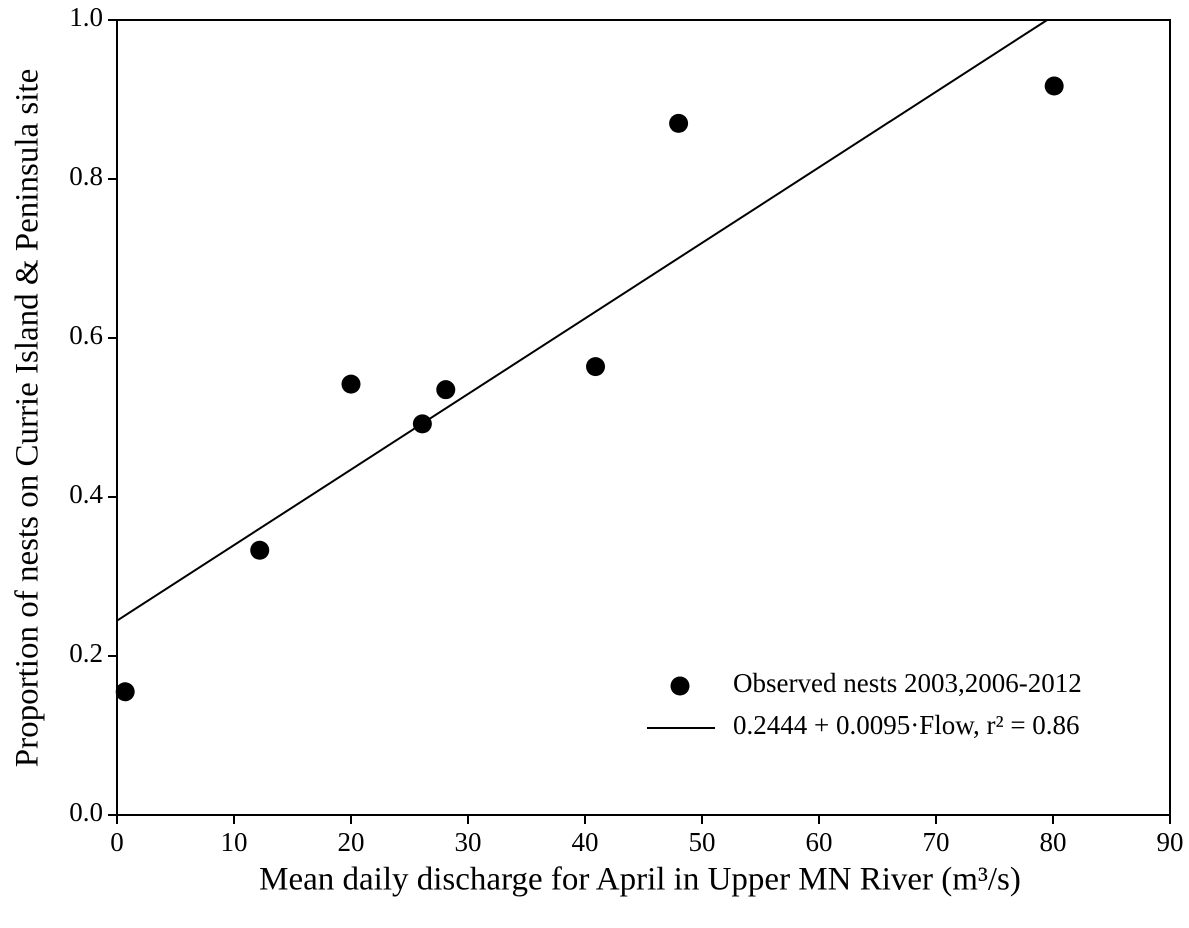 The image size is (1189, 928). Describe the element at coordinates (680, 686) in the screenshot. I see `legend-marker` at that location.